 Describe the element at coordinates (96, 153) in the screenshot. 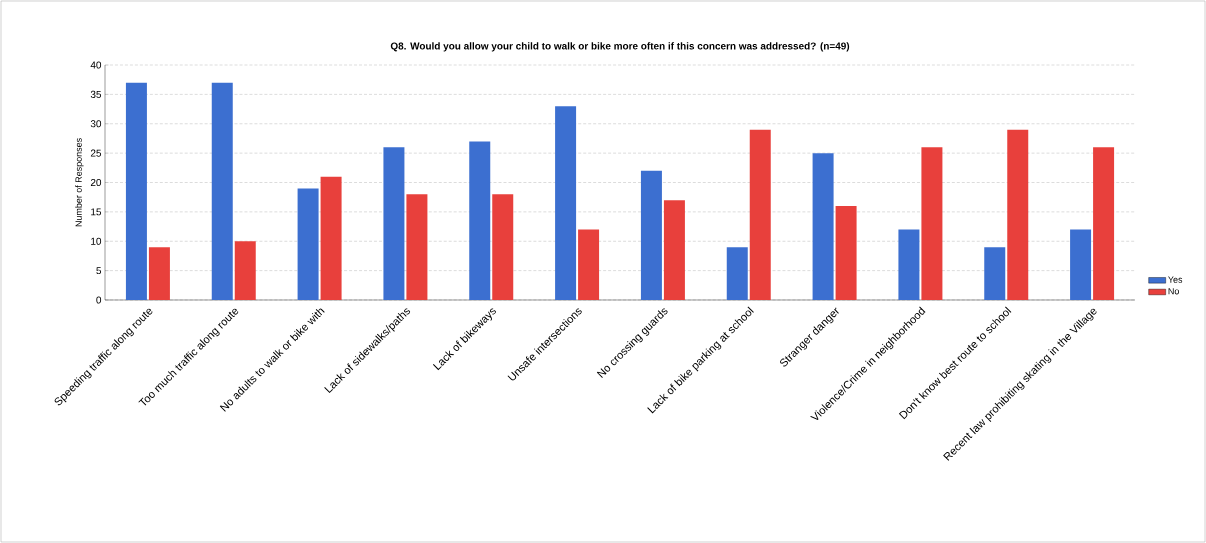

I see `y-tick-label: 25` at that location.